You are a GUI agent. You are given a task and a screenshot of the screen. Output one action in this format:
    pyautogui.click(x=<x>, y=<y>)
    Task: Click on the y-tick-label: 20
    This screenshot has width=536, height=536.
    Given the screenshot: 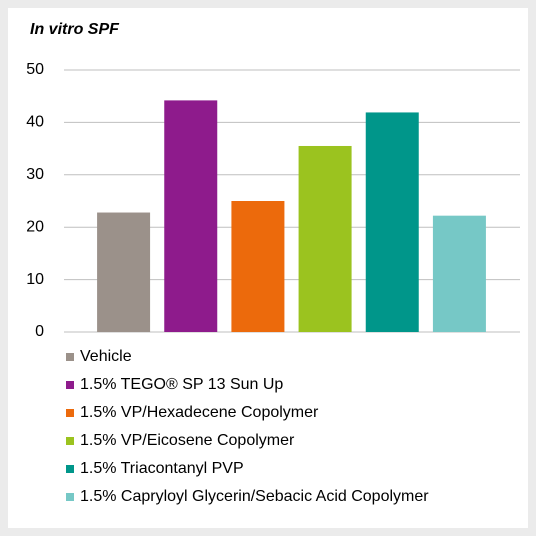 What is the action you would take?
    pyautogui.click(x=35, y=226)
    